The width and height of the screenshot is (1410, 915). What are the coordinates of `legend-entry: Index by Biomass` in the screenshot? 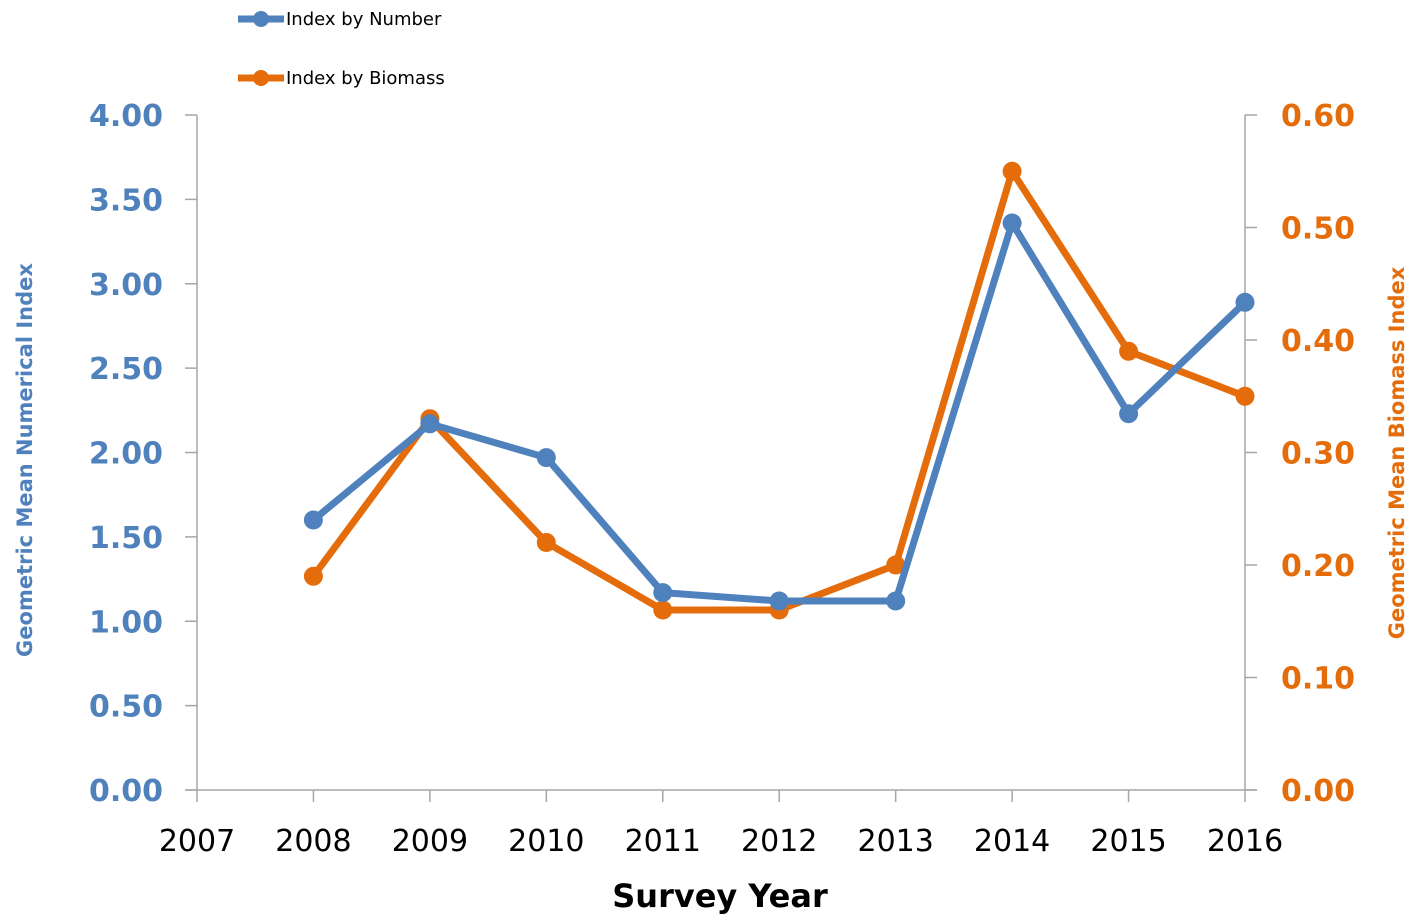 It's located at (341, 78).